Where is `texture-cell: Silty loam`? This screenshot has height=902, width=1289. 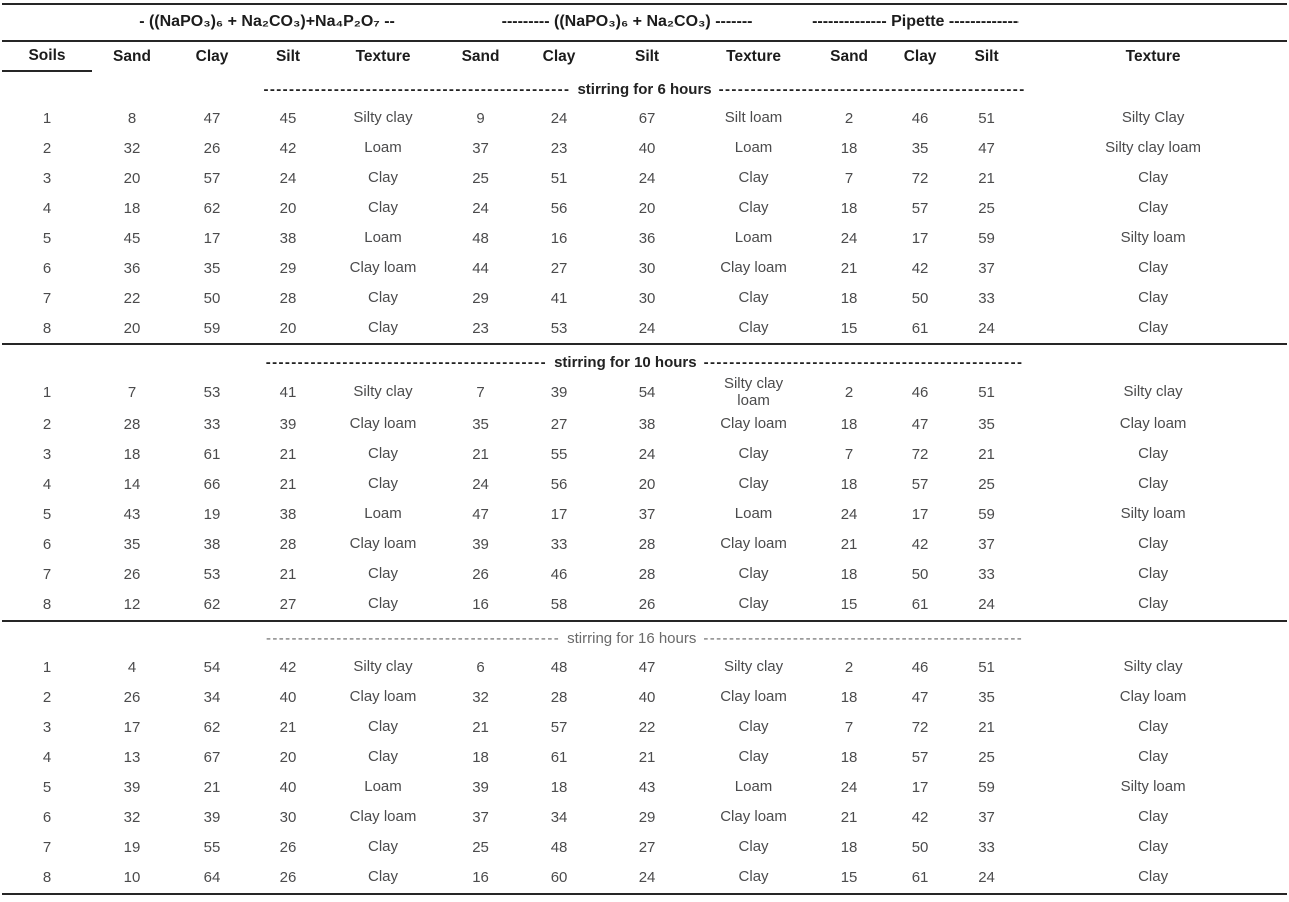
texture-cell: Silty loam is located at coordinates (1153, 514).